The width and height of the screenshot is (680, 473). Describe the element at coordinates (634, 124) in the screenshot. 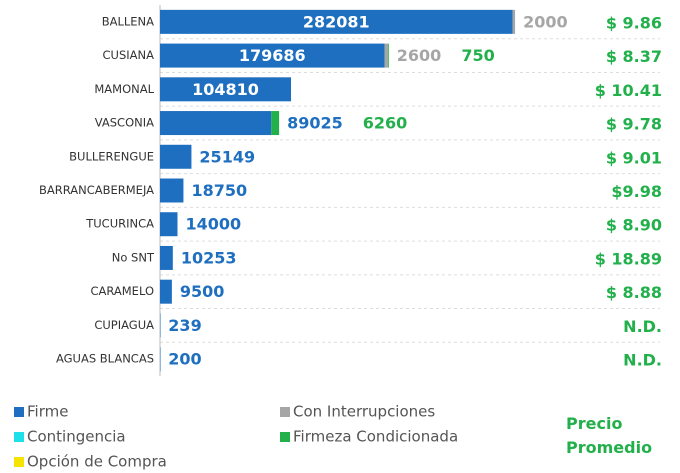

I see `price-label: $ 9.78` at that location.